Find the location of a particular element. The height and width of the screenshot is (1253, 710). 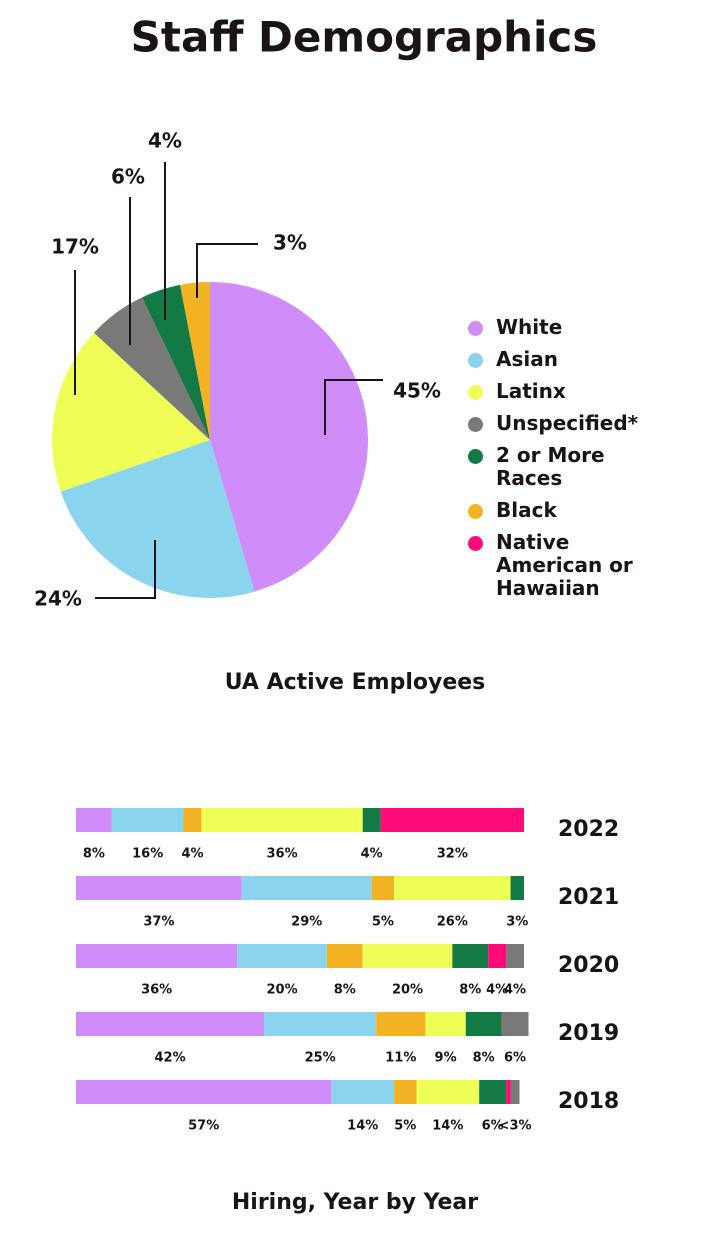

segment-label: 20% is located at coordinates (282, 990).